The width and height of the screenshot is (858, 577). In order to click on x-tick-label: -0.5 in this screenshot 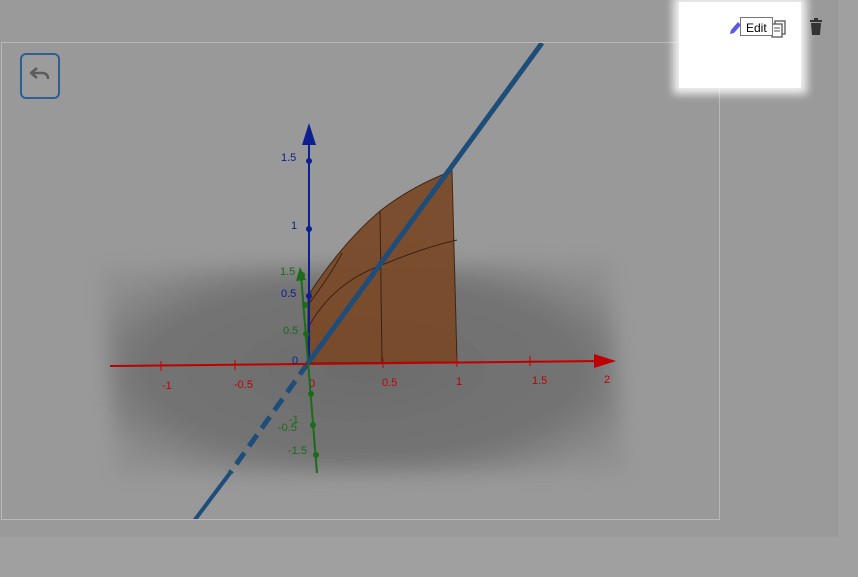, I will do `click(243, 385)`.